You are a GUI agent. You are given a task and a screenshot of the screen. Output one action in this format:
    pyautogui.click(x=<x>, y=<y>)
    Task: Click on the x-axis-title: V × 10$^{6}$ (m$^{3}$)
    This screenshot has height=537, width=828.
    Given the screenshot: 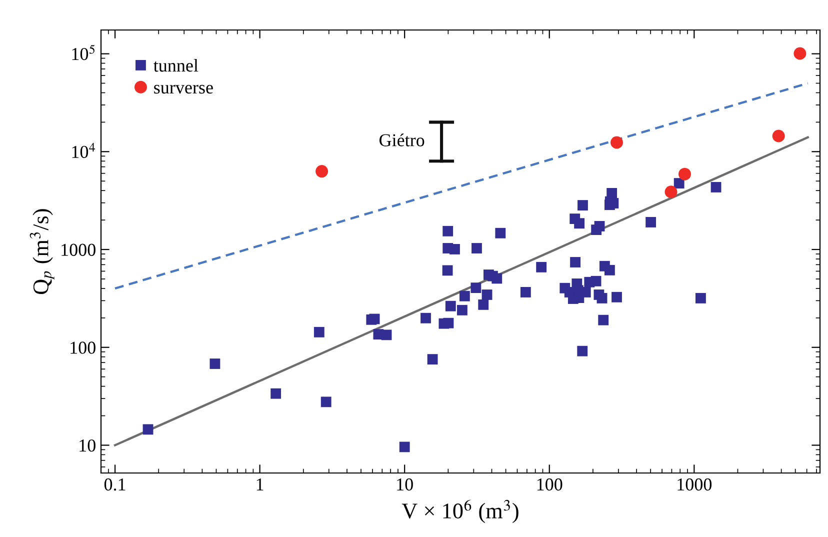 What is the action you would take?
    pyautogui.click(x=460, y=512)
    